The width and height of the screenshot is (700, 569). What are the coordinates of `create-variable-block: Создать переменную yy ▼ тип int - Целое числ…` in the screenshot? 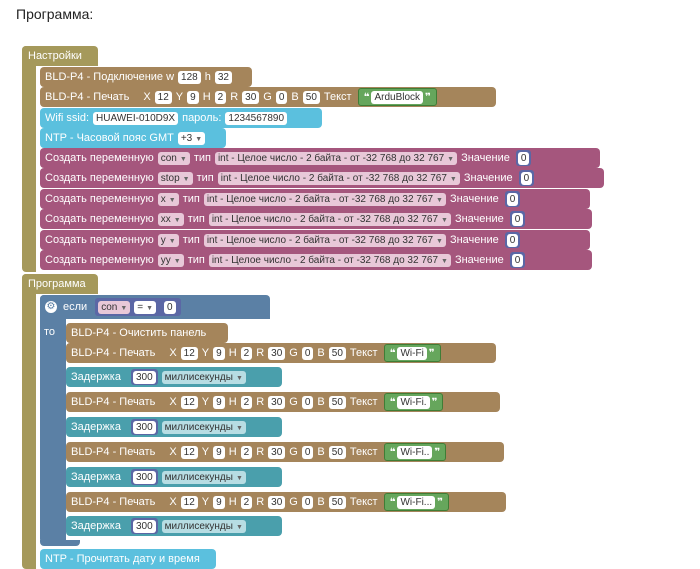 It's located at (316, 260).